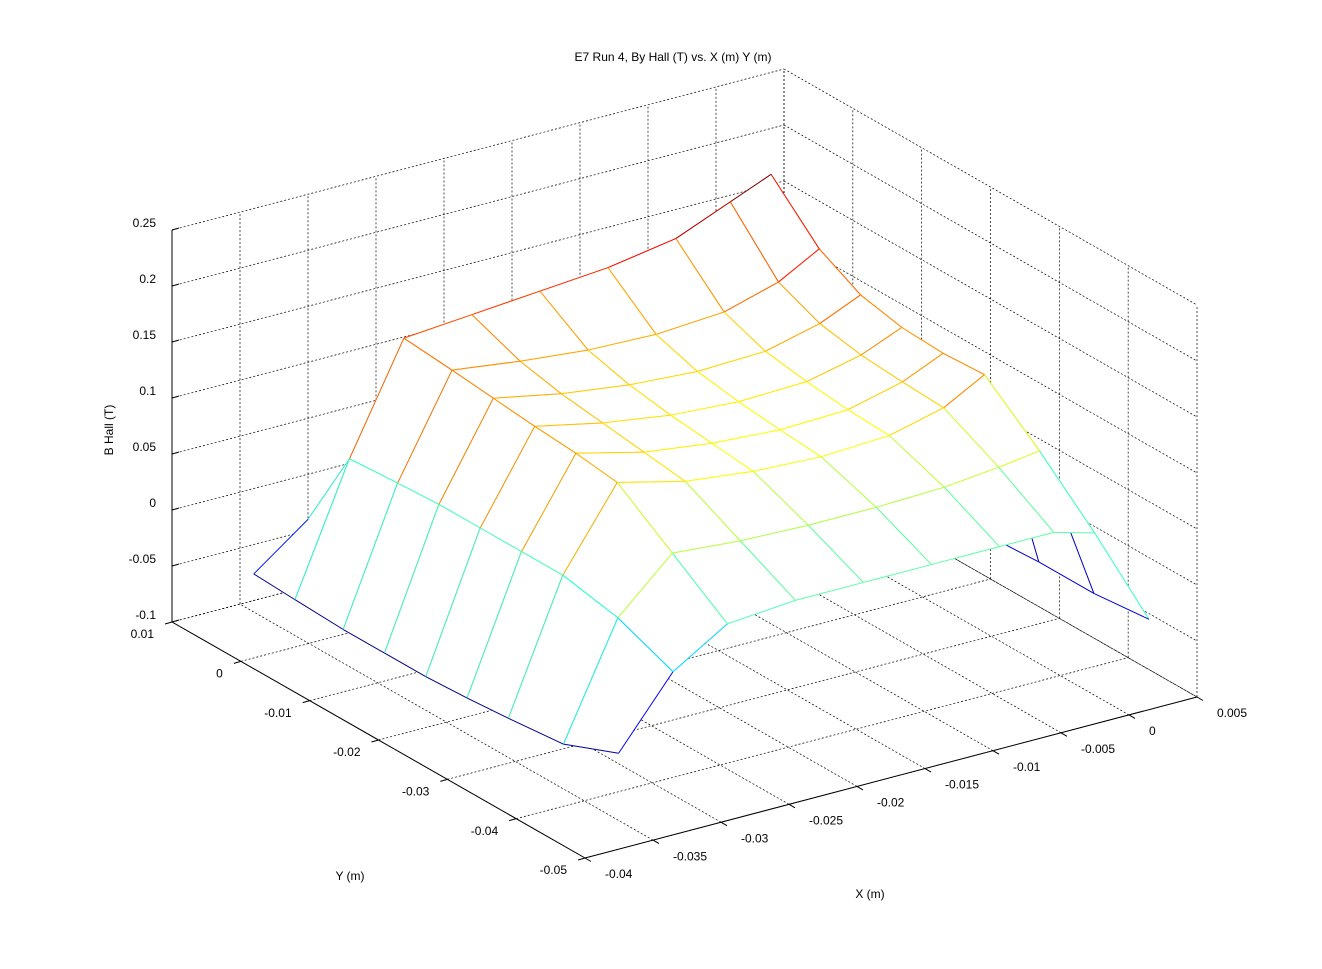 This screenshot has width=1322, height=969. What do you see at coordinates (1232, 713) in the screenshot?
I see `x-tick-label: 0.005` at bounding box center [1232, 713].